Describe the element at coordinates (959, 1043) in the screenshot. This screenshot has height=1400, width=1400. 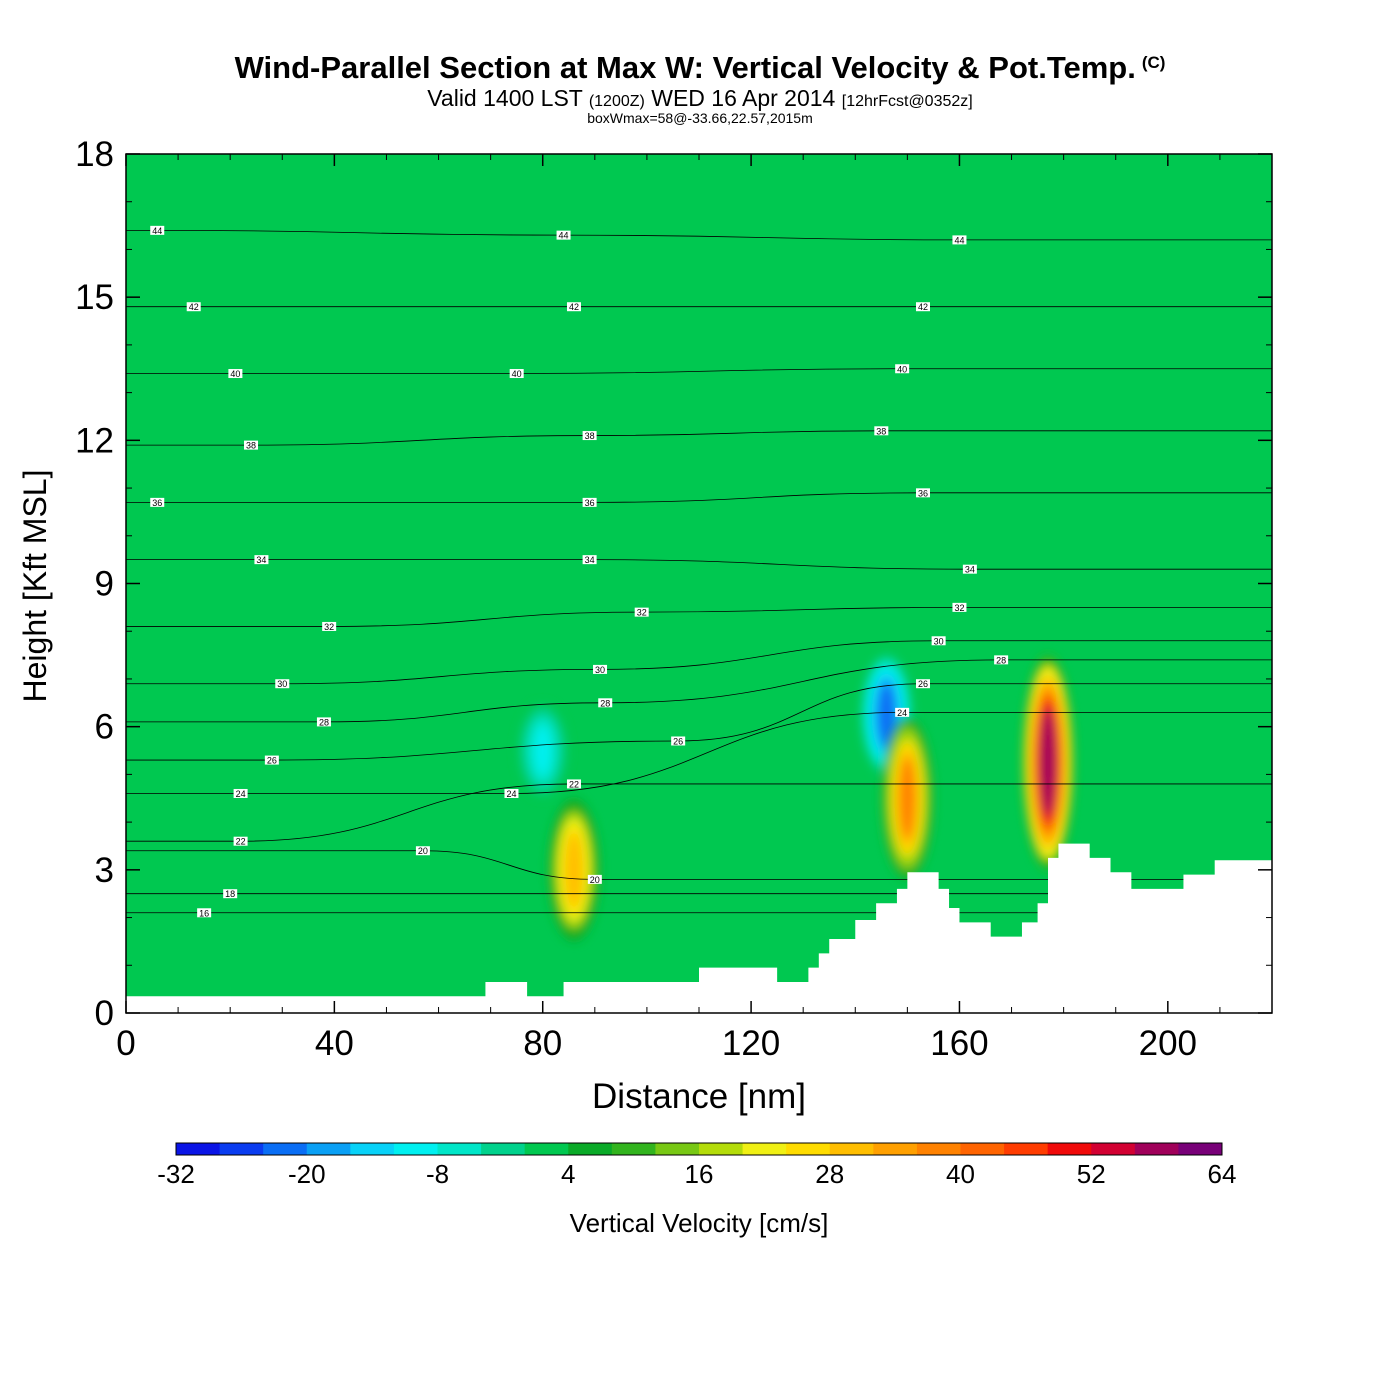
I see `x-tick-label: 160` at that location.